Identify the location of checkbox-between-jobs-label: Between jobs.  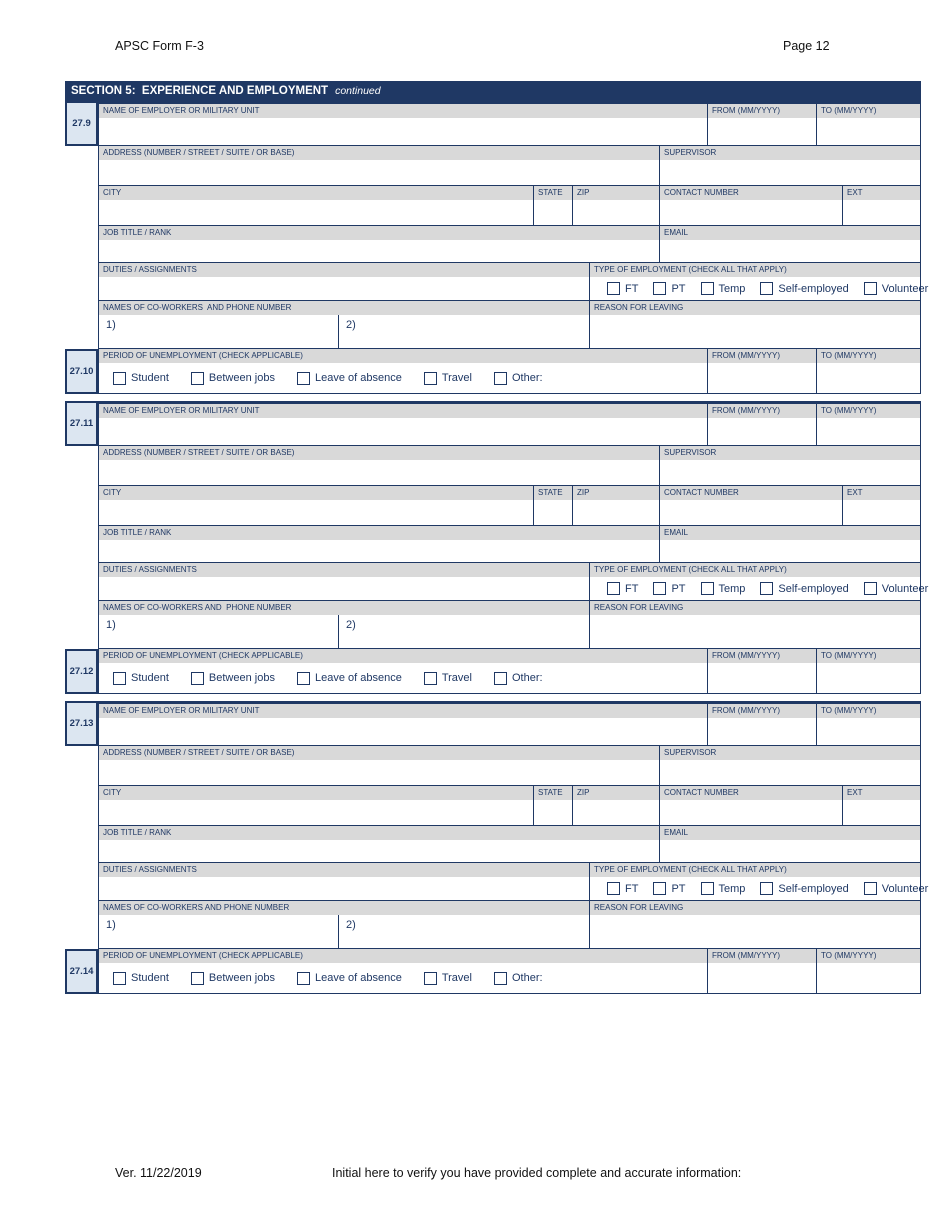
(241, 378).